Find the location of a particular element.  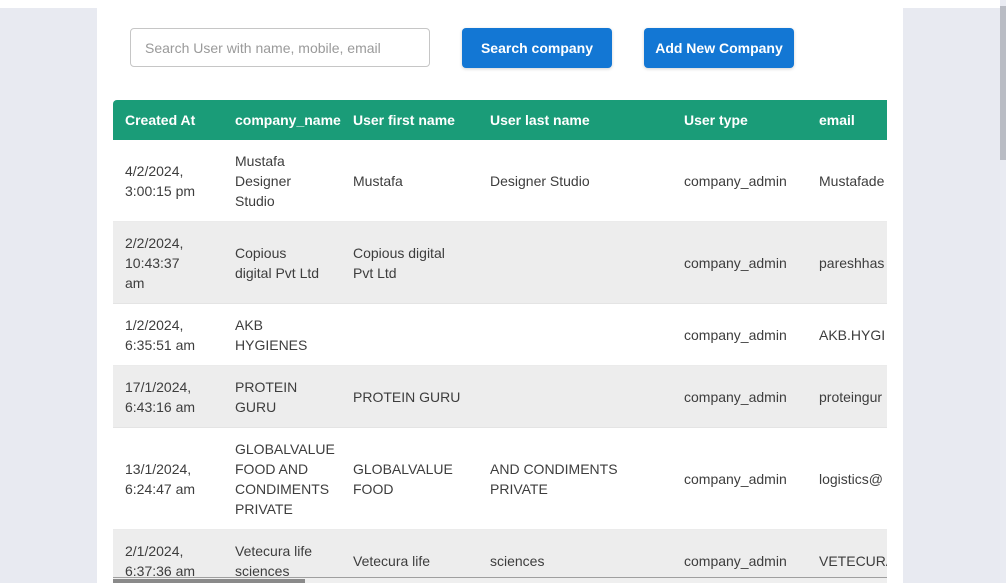

vertical-scrollbar-thumb is located at coordinates (1003, 83).